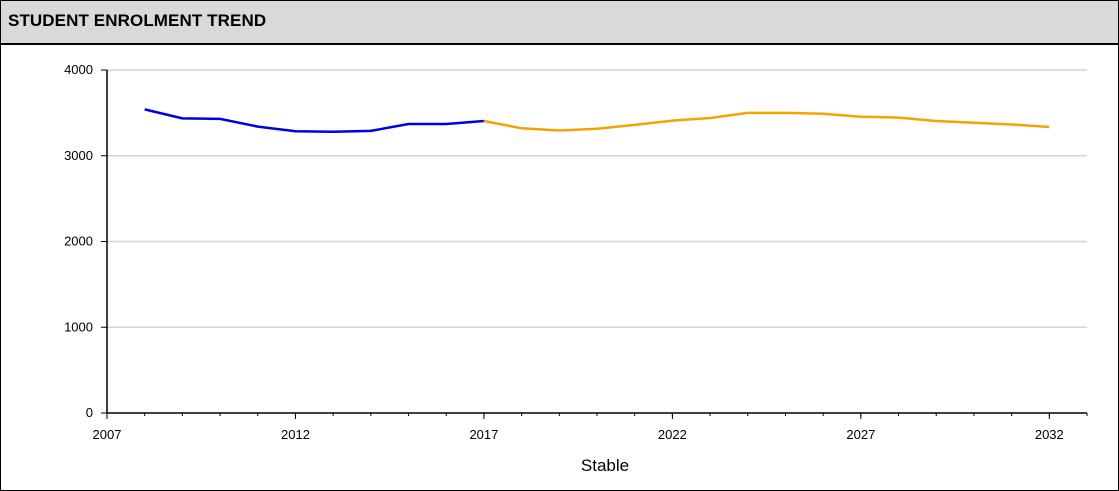 The height and width of the screenshot is (491, 1119). What do you see at coordinates (605, 465) in the screenshot?
I see `x-axis-title: Stable` at bounding box center [605, 465].